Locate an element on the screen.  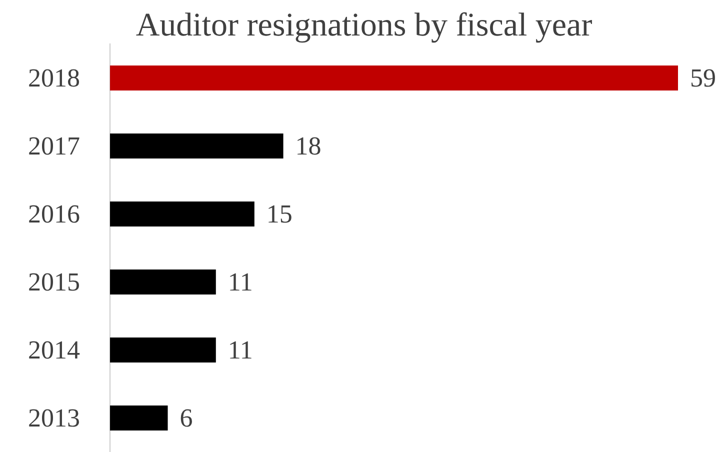
y-tick-label: 2014 is located at coordinates (54, 350).